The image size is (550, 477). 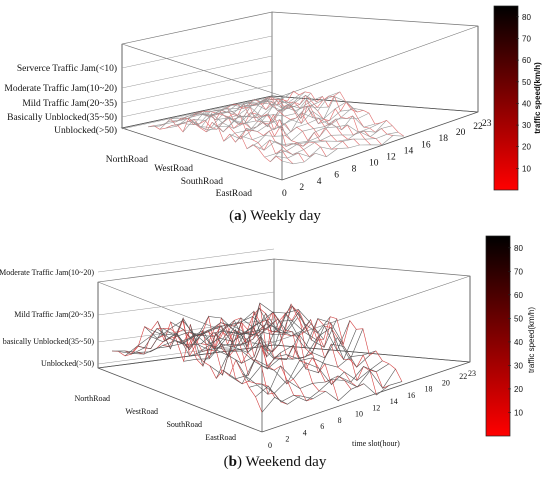 What do you see at coordinates (523, 93) in the screenshot?
I see `colorbar-ticks: 10 20 30 40 50 60 70 80` at bounding box center [523, 93].